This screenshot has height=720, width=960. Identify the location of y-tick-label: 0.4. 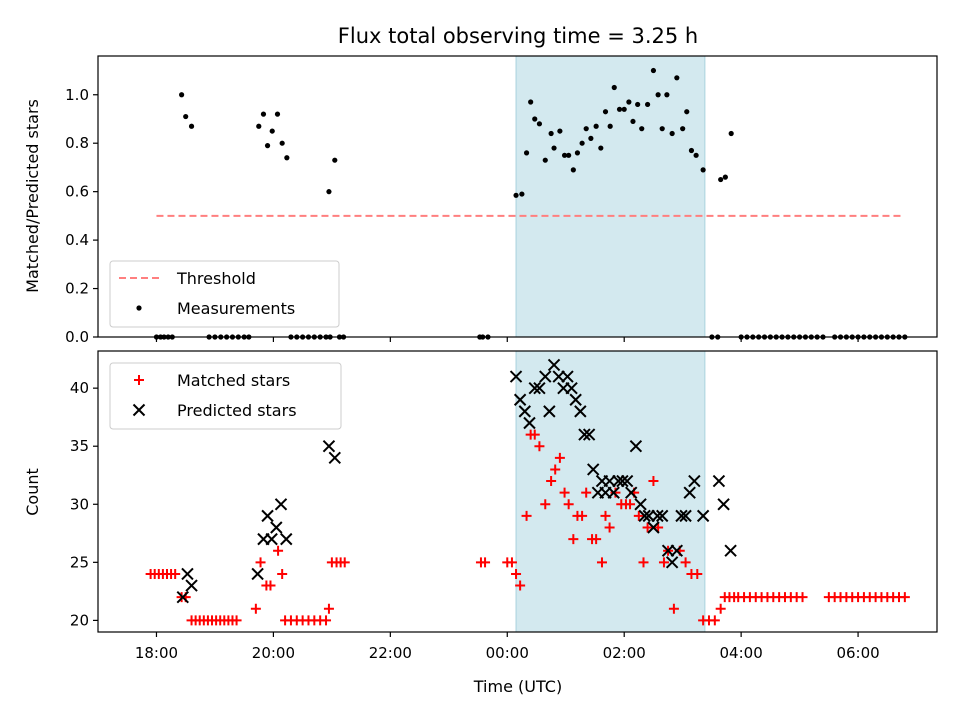
(77, 240).